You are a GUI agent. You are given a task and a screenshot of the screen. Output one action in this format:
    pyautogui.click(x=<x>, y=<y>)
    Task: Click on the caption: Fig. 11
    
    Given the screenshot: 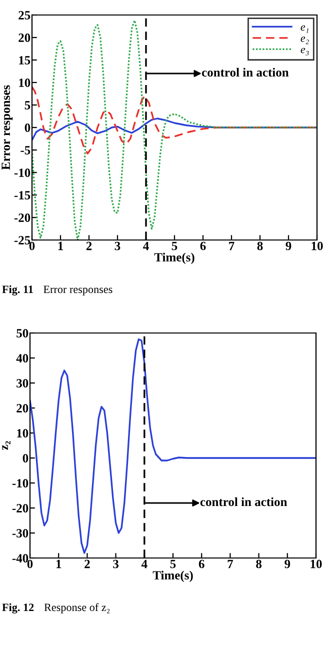 What is the action you would take?
    pyautogui.click(x=17, y=290)
    